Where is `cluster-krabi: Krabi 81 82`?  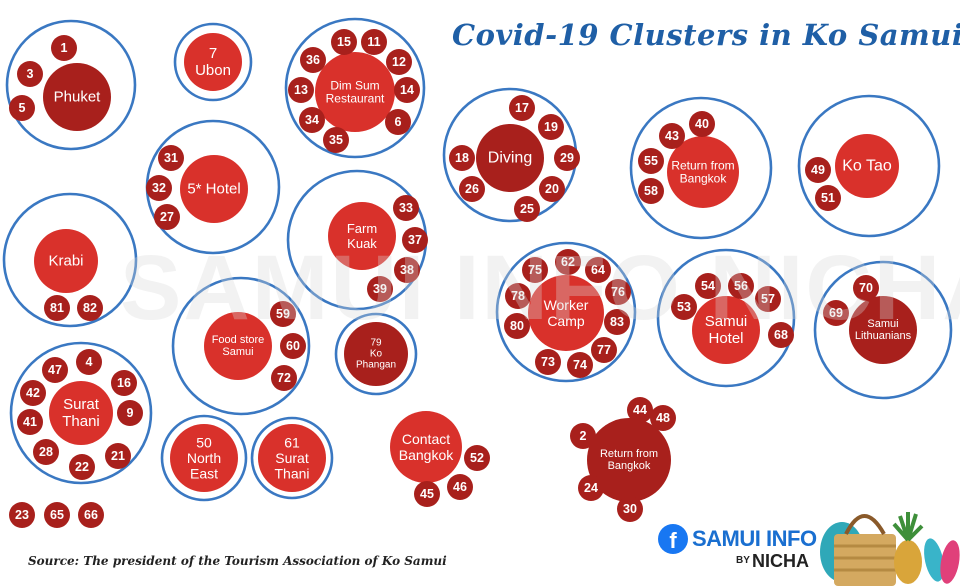
cluster-krabi: Krabi 81 82 is located at coordinates (70, 260).